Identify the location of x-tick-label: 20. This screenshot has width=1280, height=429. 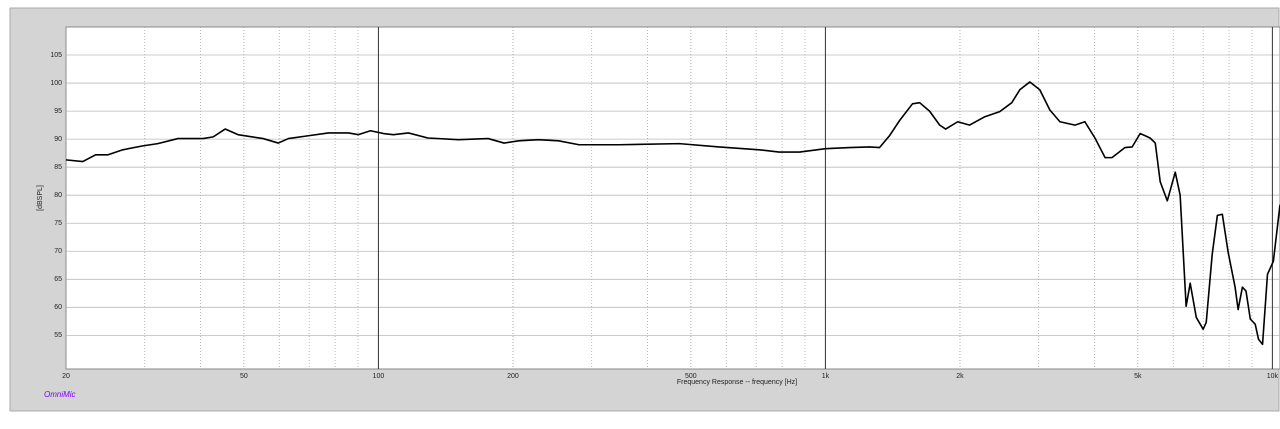
(66, 376).